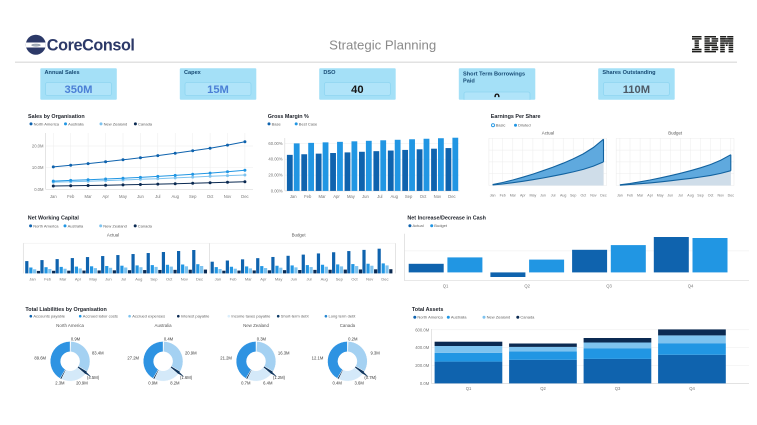  What do you see at coordinates (279, 377) in the screenshot?
I see `svg-text: (1.2M)` at bounding box center [279, 377].